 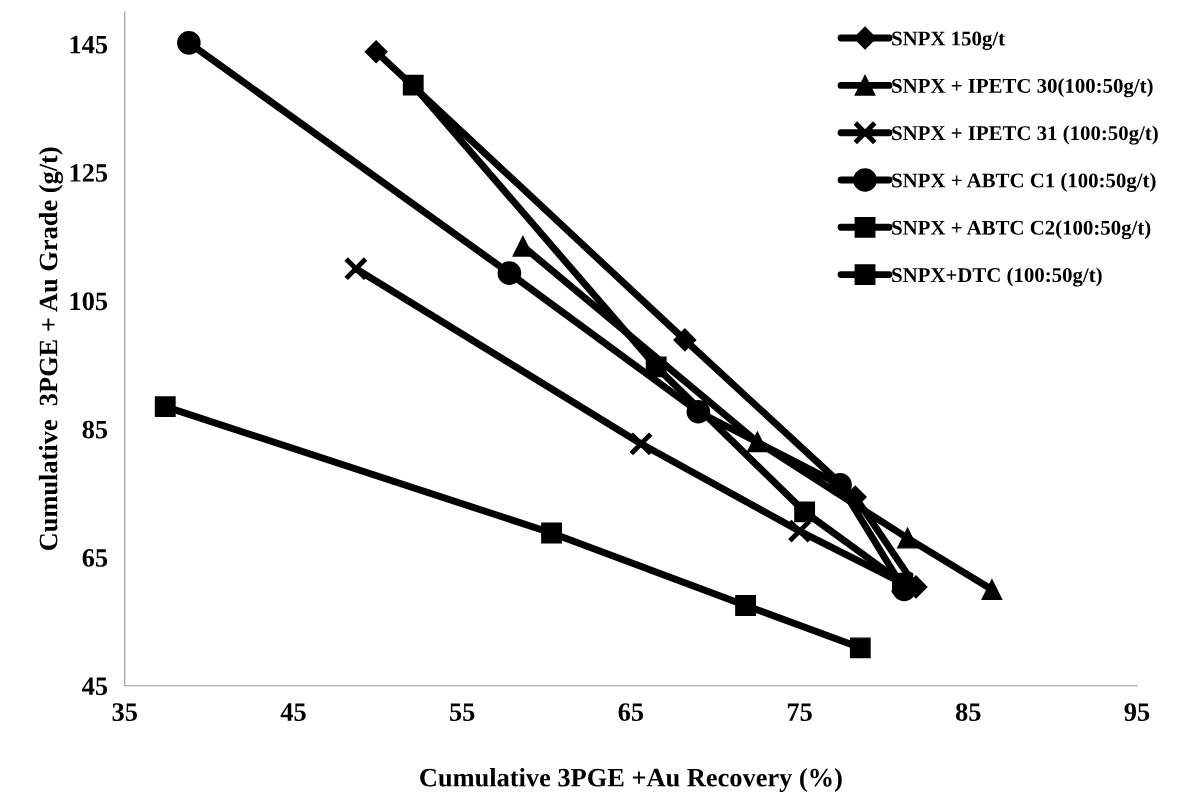 What do you see at coordinates (1021, 230) in the screenshot?
I see `legend-label: SNPX + ABTC C2(100:50g/t)` at bounding box center [1021, 230].